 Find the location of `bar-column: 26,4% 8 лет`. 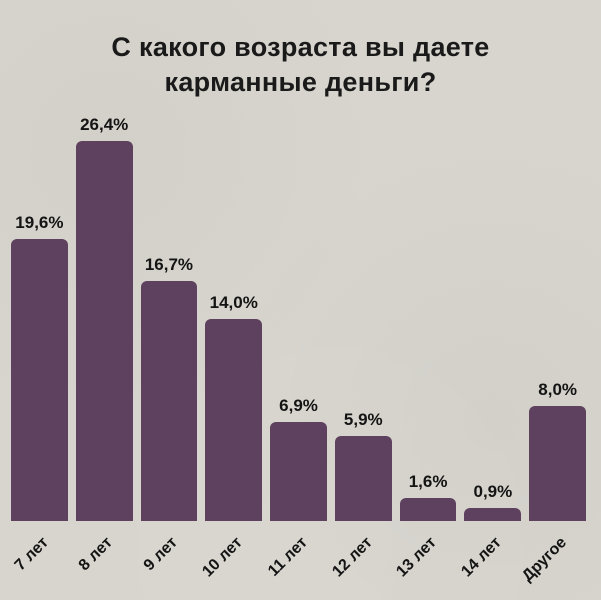

bar-column: 26,4% 8 лет is located at coordinates (104, 344).